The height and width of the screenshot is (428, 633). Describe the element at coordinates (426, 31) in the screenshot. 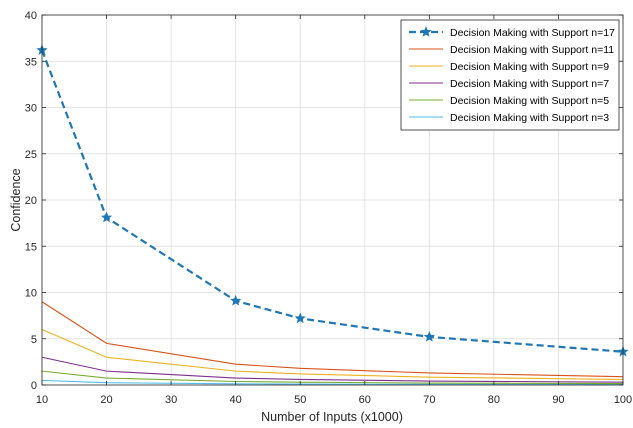

I see `legend-marker-star` at that location.